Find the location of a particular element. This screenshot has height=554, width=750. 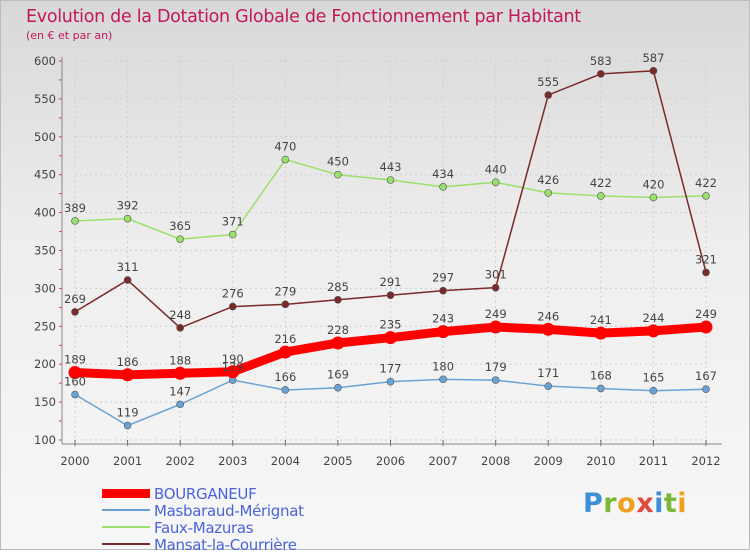

x-tick-label: 2000 is located at coordinates (74, 461).